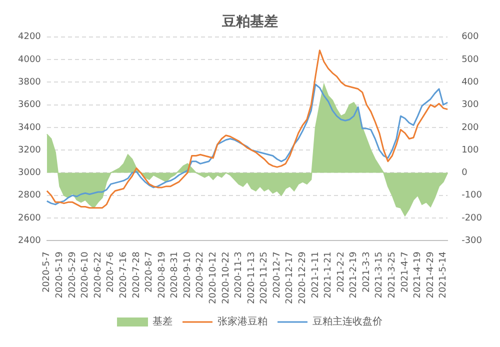  I want to click on y-tick-label: 3400, so click(30, 127).